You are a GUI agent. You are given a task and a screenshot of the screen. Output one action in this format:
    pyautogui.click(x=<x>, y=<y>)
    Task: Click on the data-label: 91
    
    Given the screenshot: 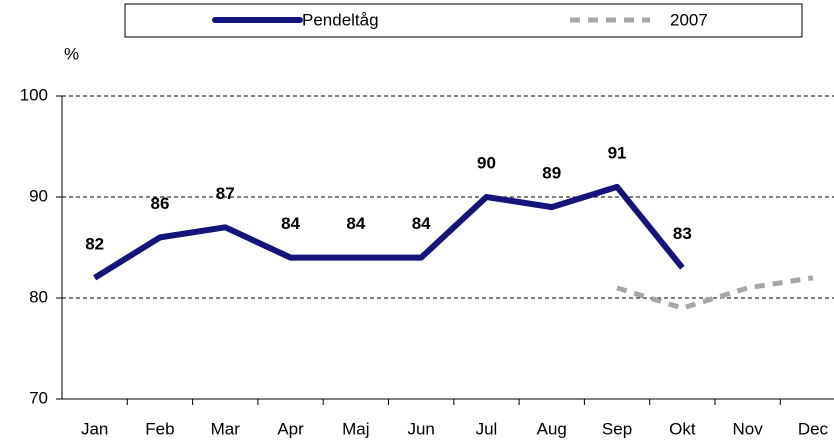 What is the action you would take?
    pyautogui.click(x=617, y=152)
    